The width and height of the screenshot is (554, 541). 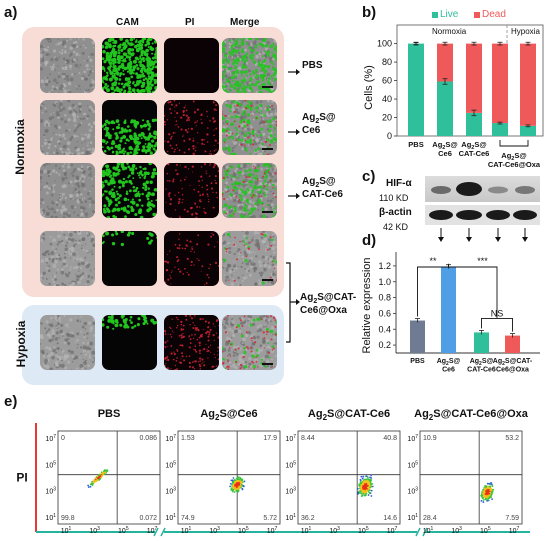 What do you see at coordinates (384, 345) in the screenshot?
I see `y-tick-label: 0.2` at bounding box center [384, 345].